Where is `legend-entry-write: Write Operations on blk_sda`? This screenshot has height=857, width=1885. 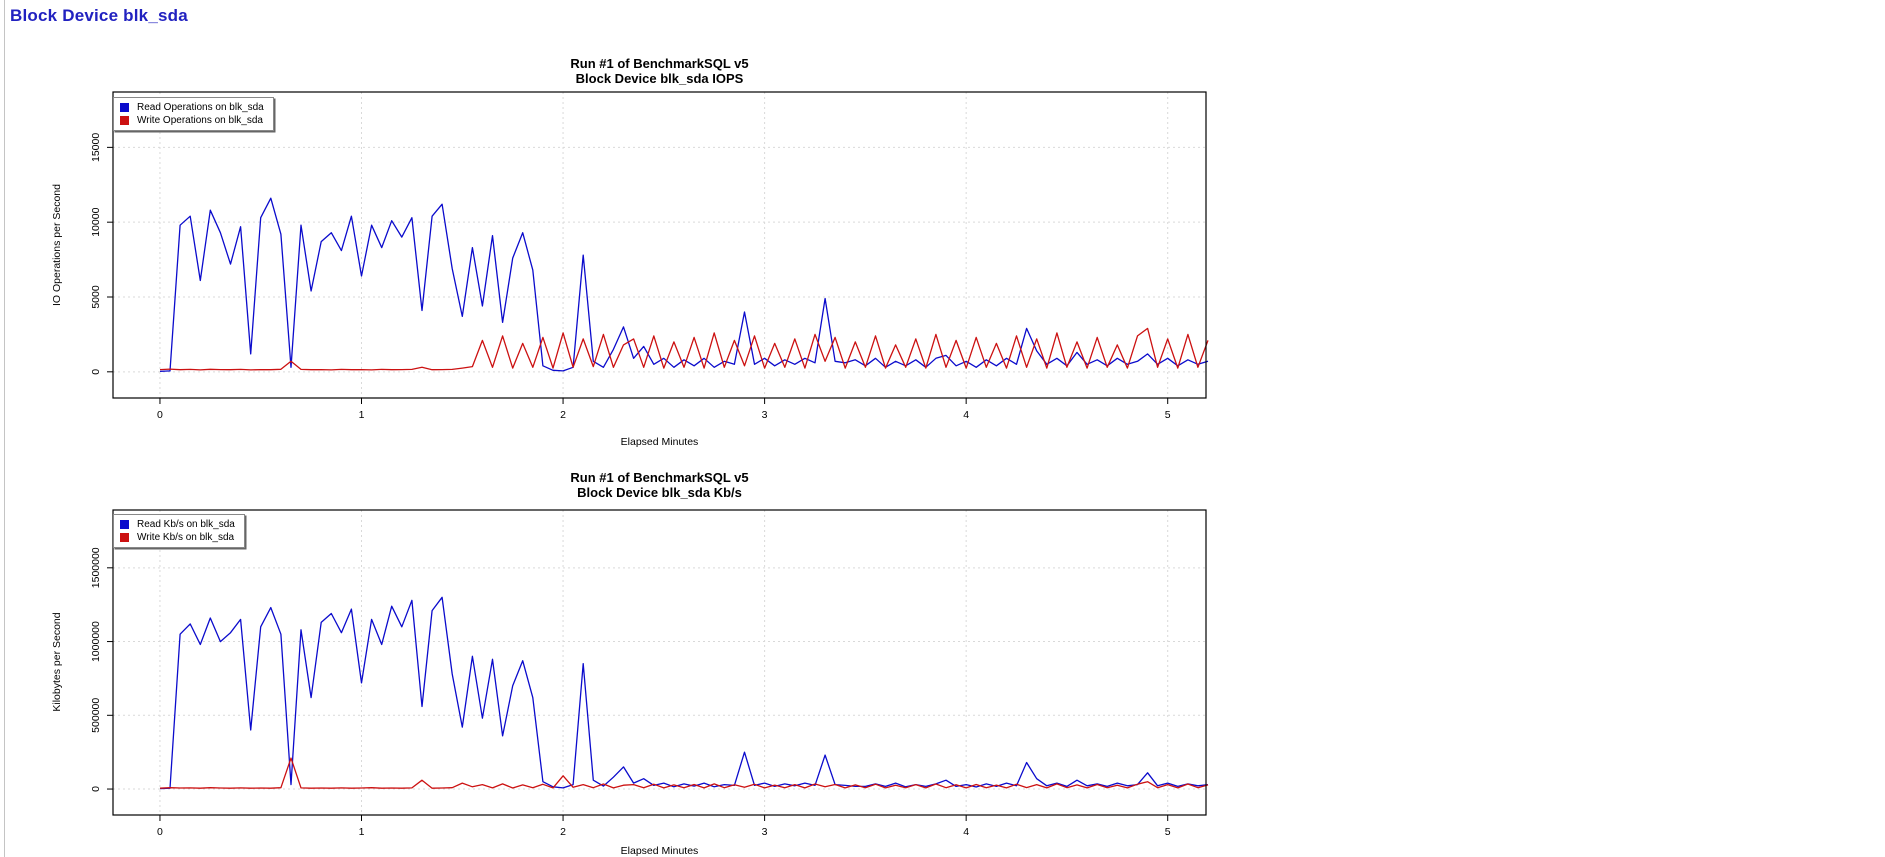
legend-entry-write: Write Operations on blk_sda is located at coordinates (192, 120).